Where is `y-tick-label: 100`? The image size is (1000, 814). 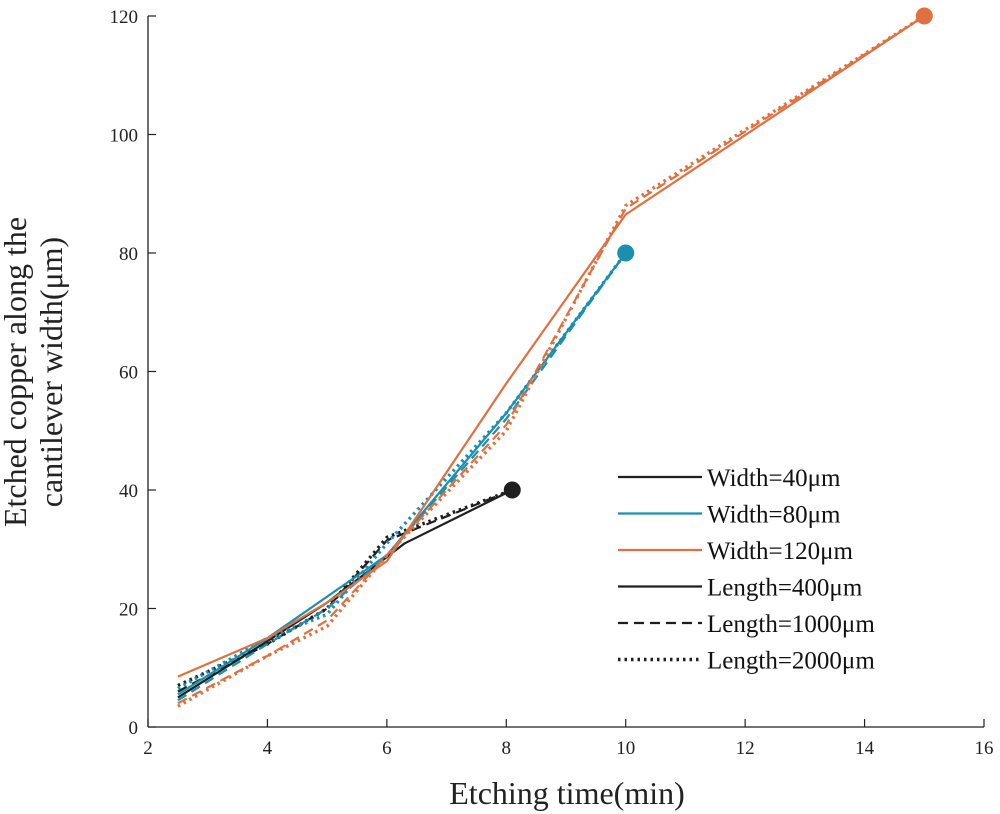
y-tick-label: 100 is located at coordinates (124, 136).